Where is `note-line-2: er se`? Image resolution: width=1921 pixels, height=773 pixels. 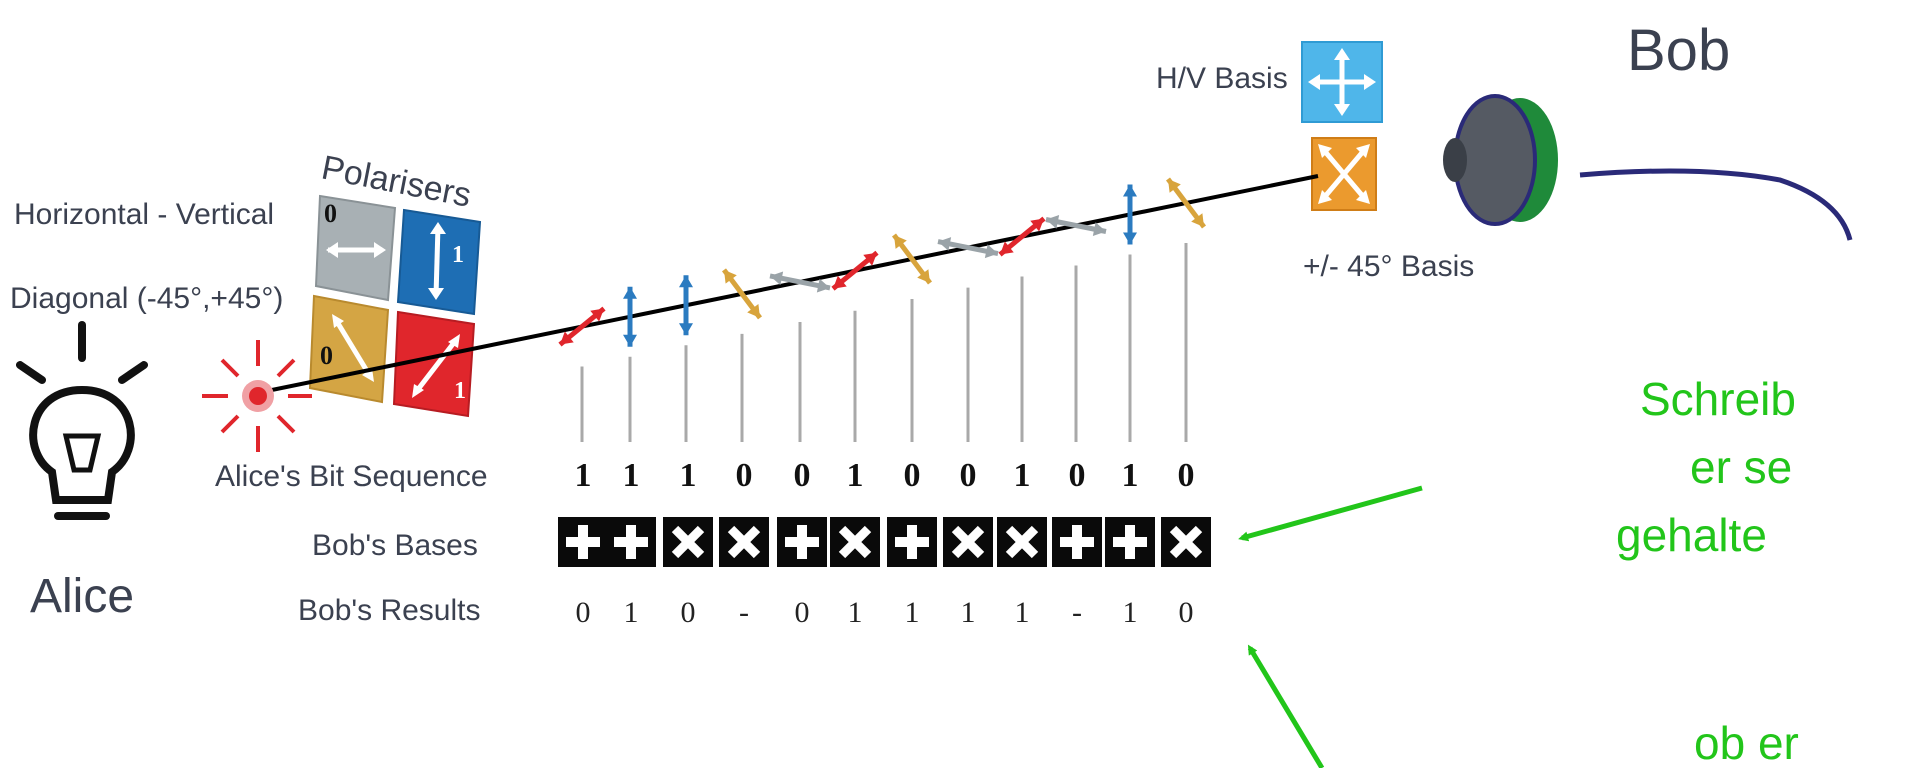
note-line-2: er se is located at coordinates (1741, 467).